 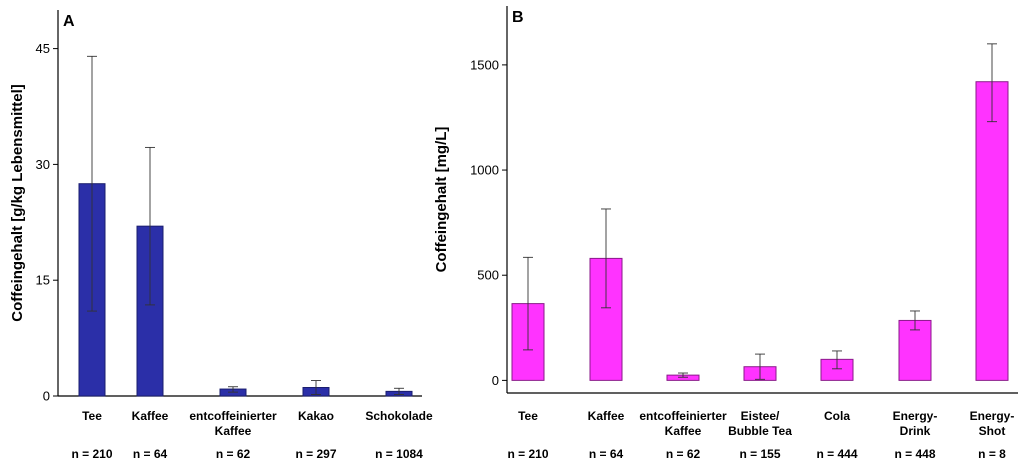 I want to click on category-label: Drink, so click(x=915, y=431).